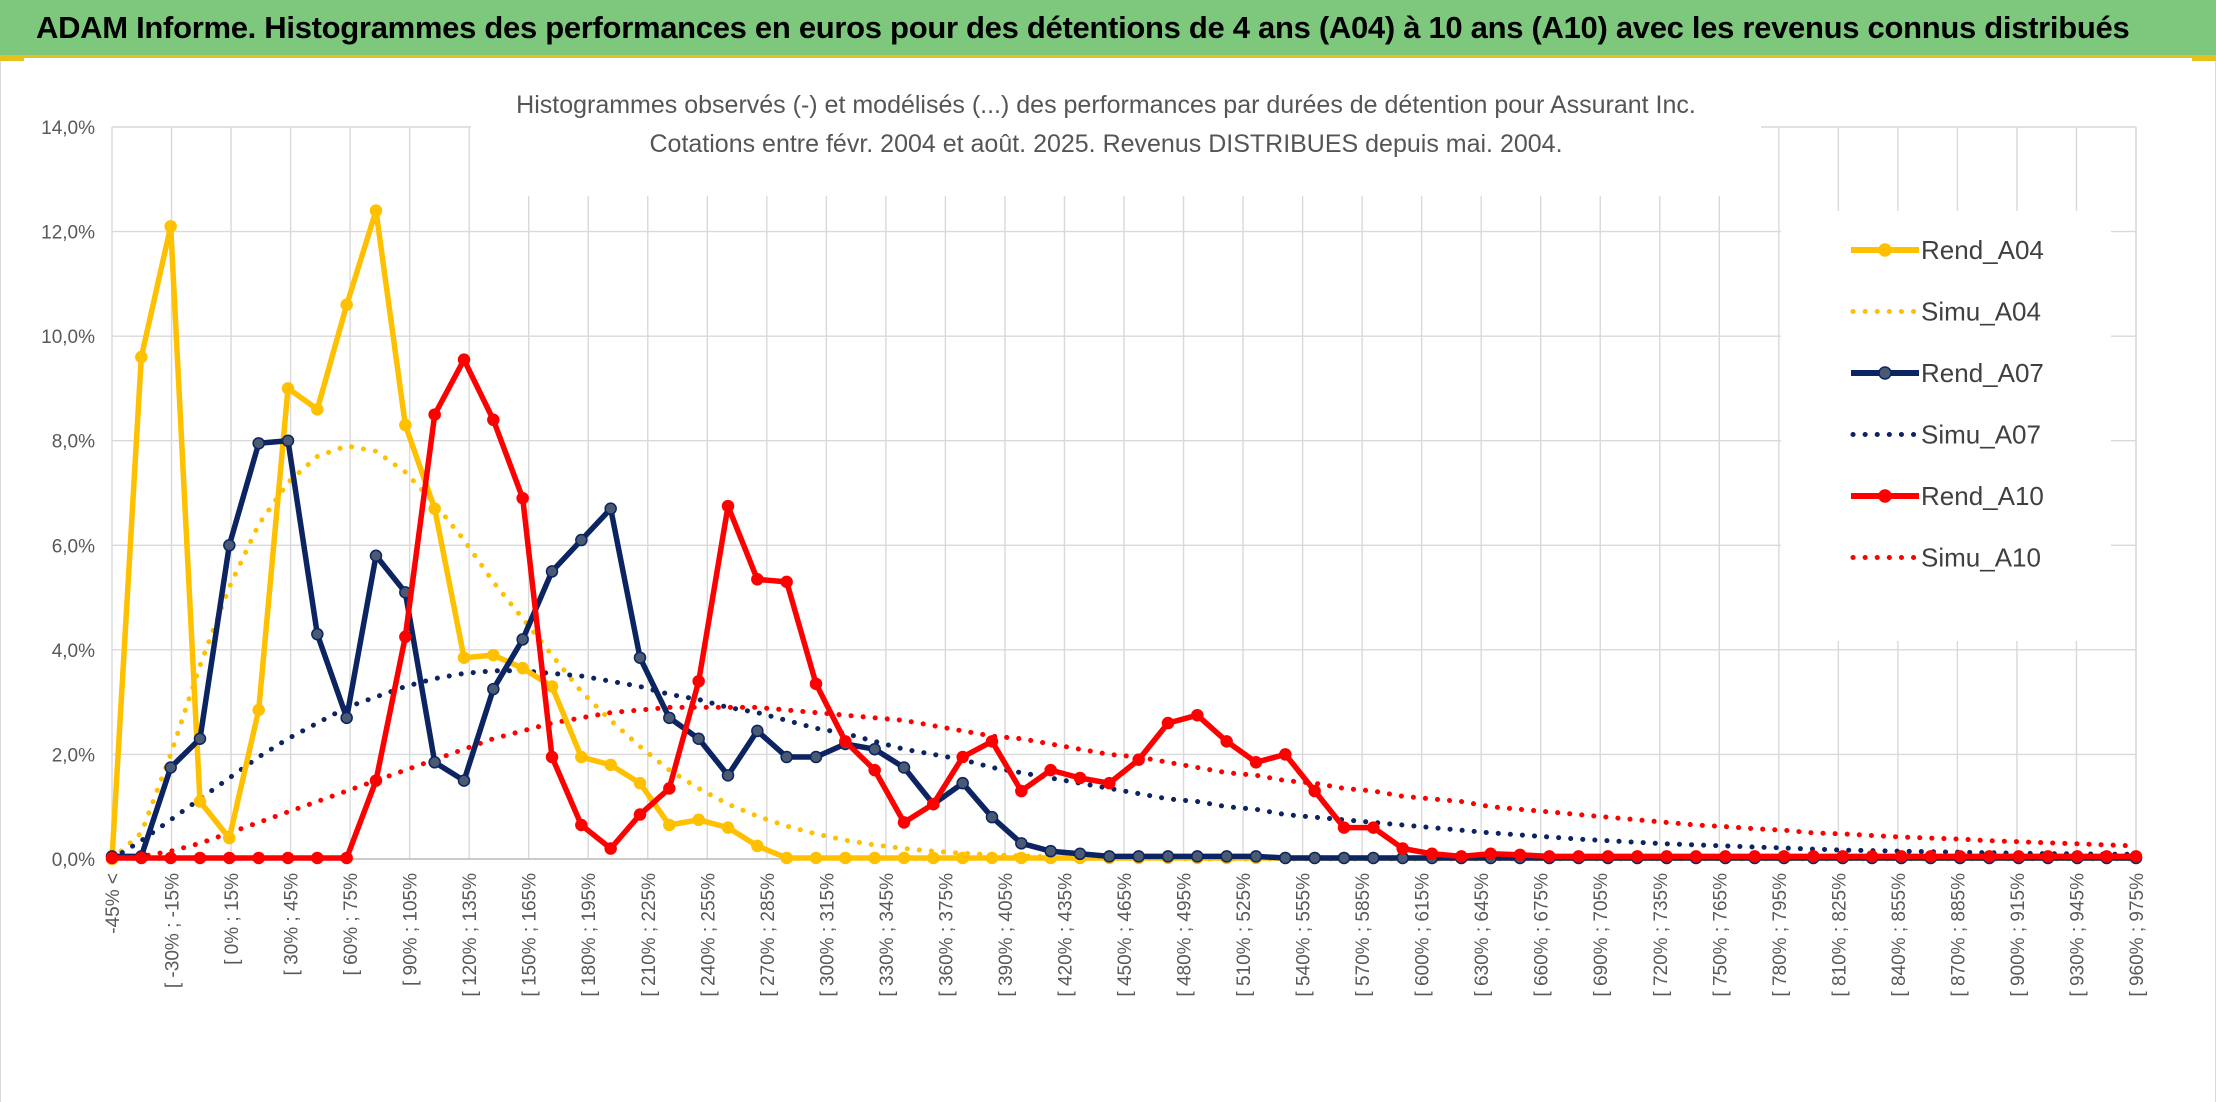 The image size is (2216, 1102). I want to click on x-tick-label: [ 300% ; 315%, so click(827, 935).